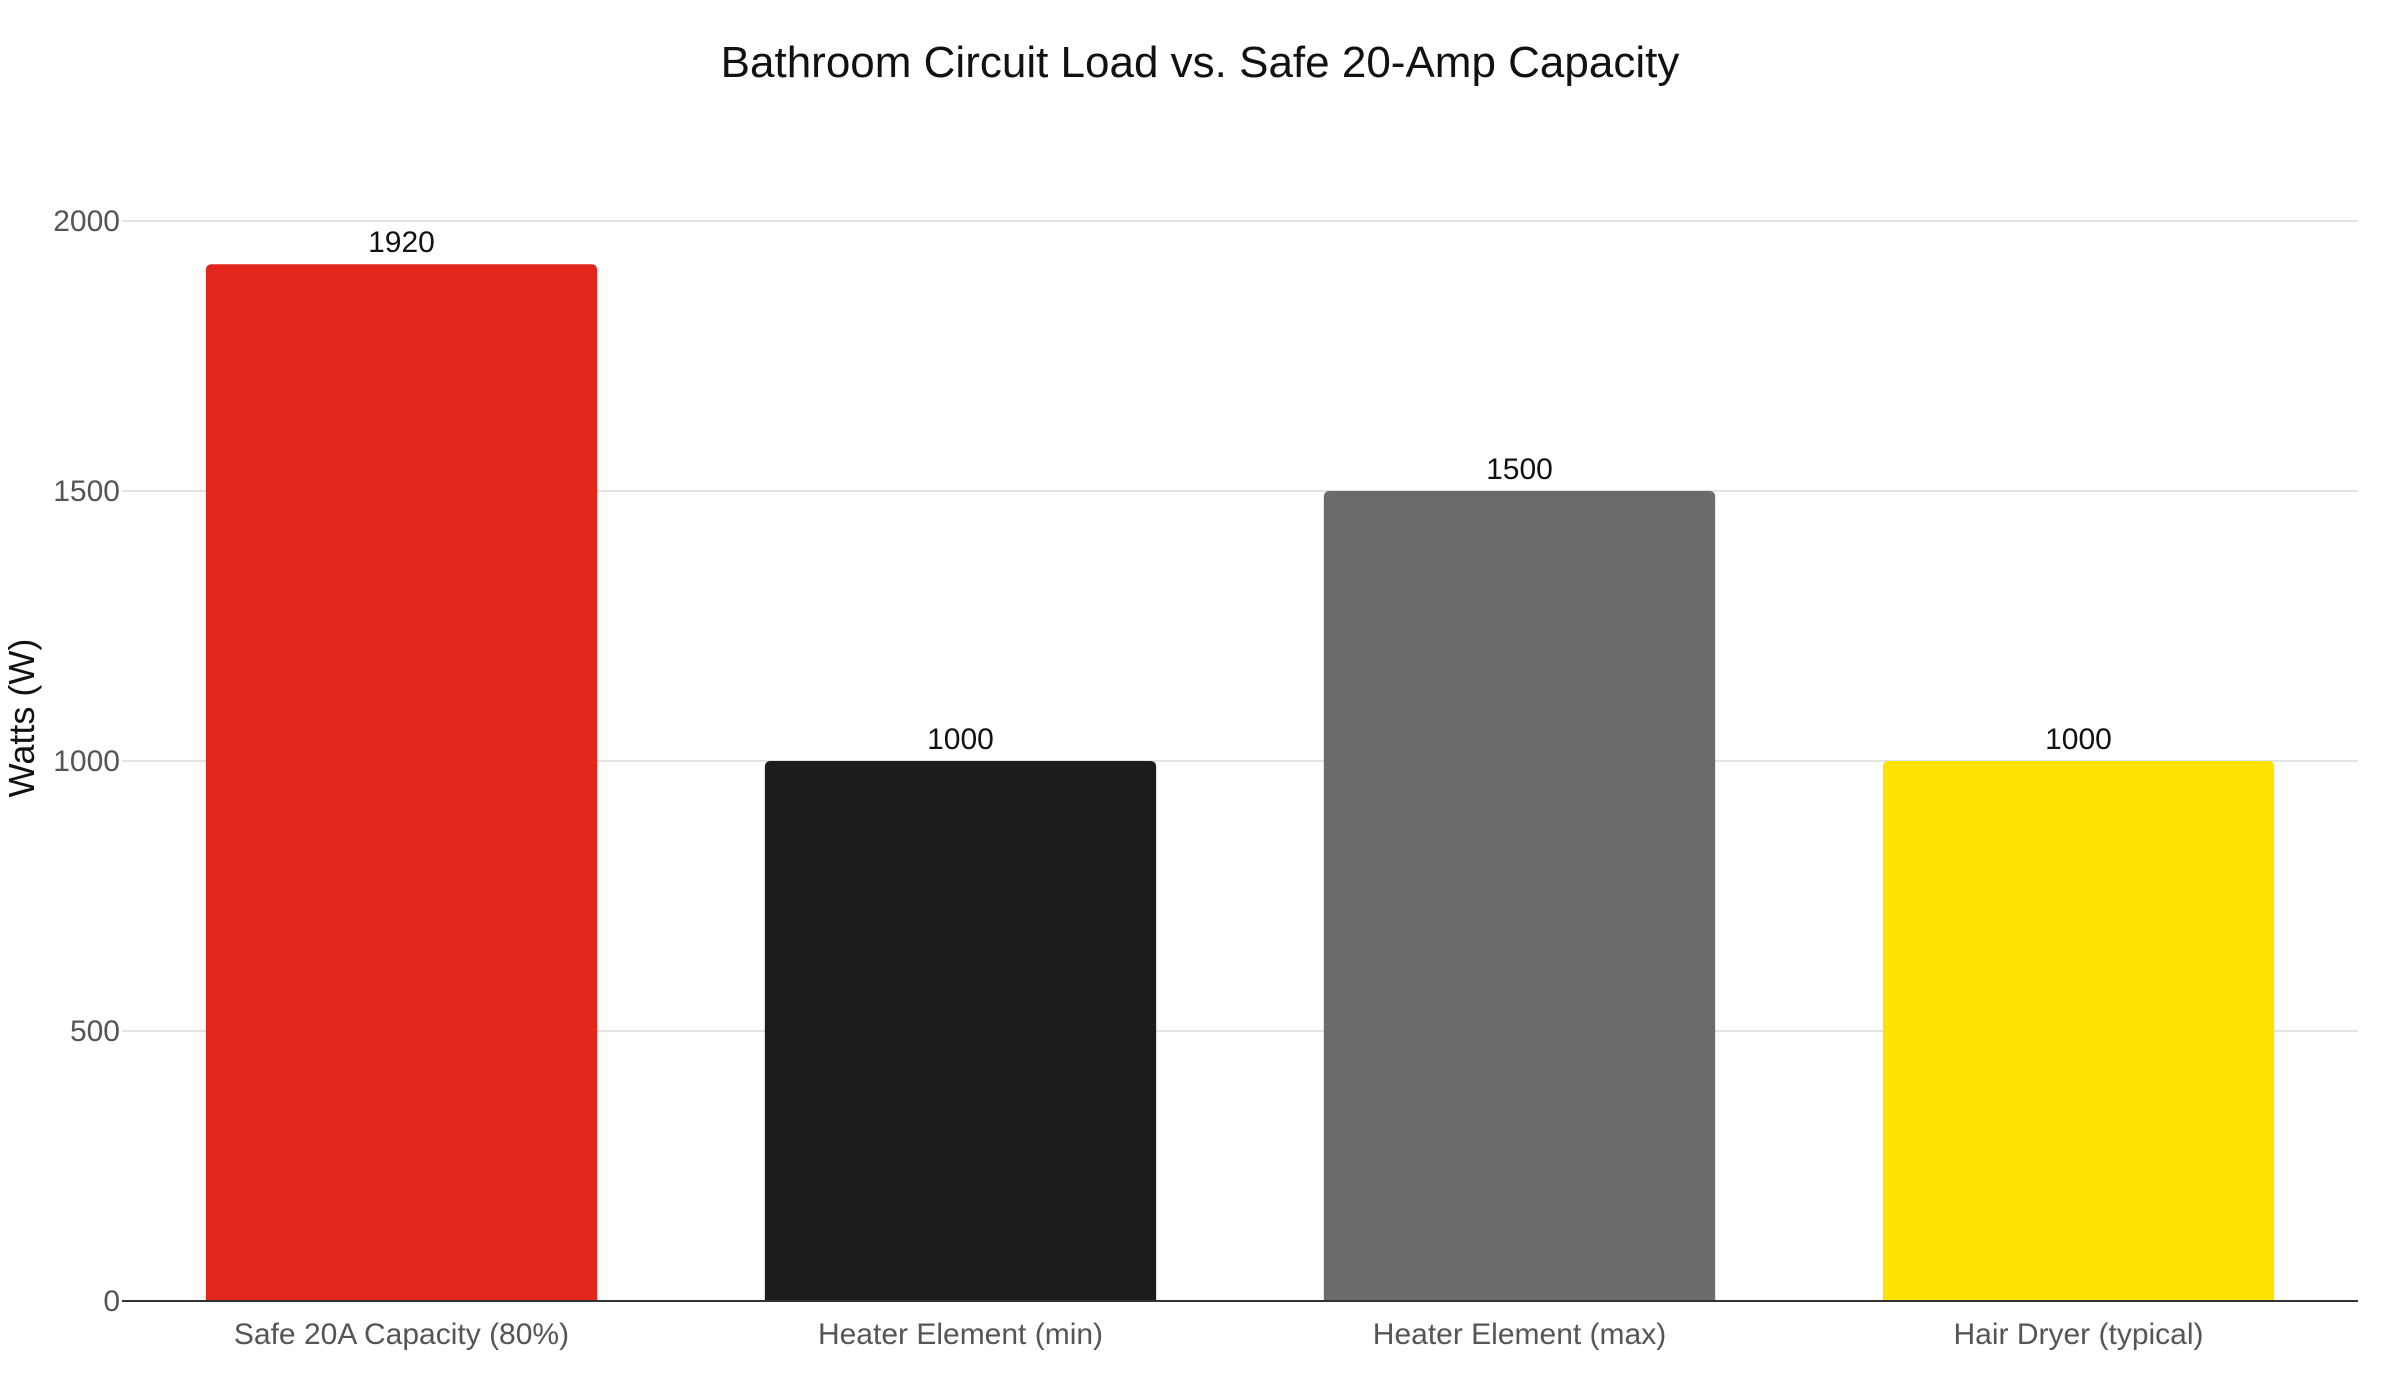 The image size is (2400, 1400). I want to click on y-axis-ticks: 0 500 1000 1500 2000, so click(86, 761).